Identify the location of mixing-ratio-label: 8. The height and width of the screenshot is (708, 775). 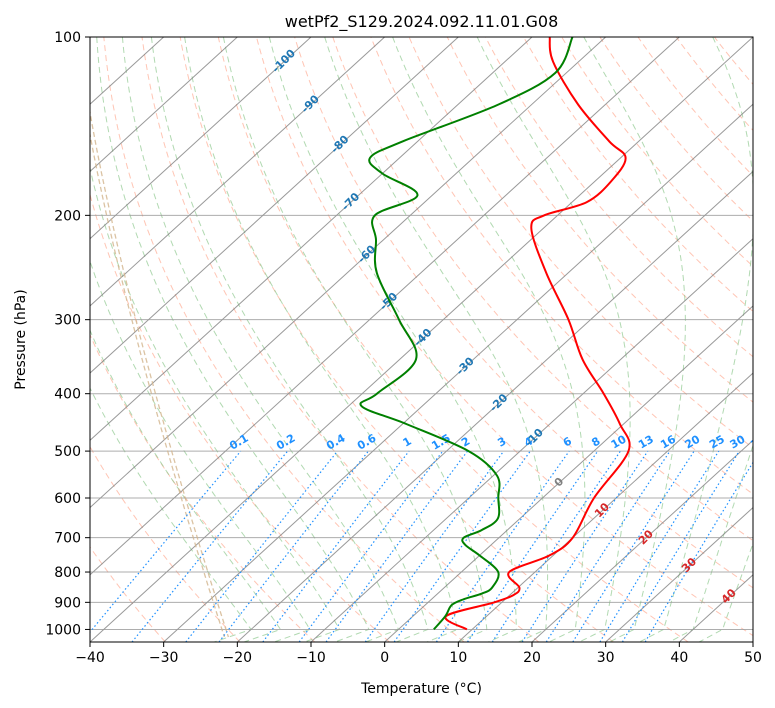
(595, 442).